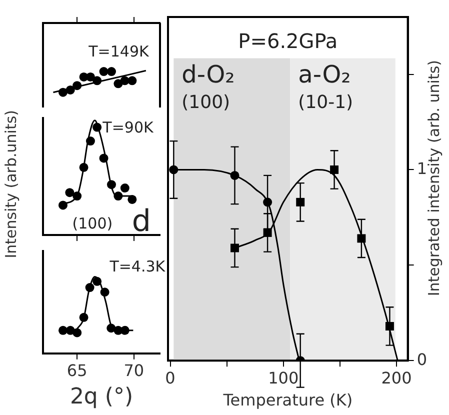  I want to click on band-label: d-O₂ (100), so click(208, 86).